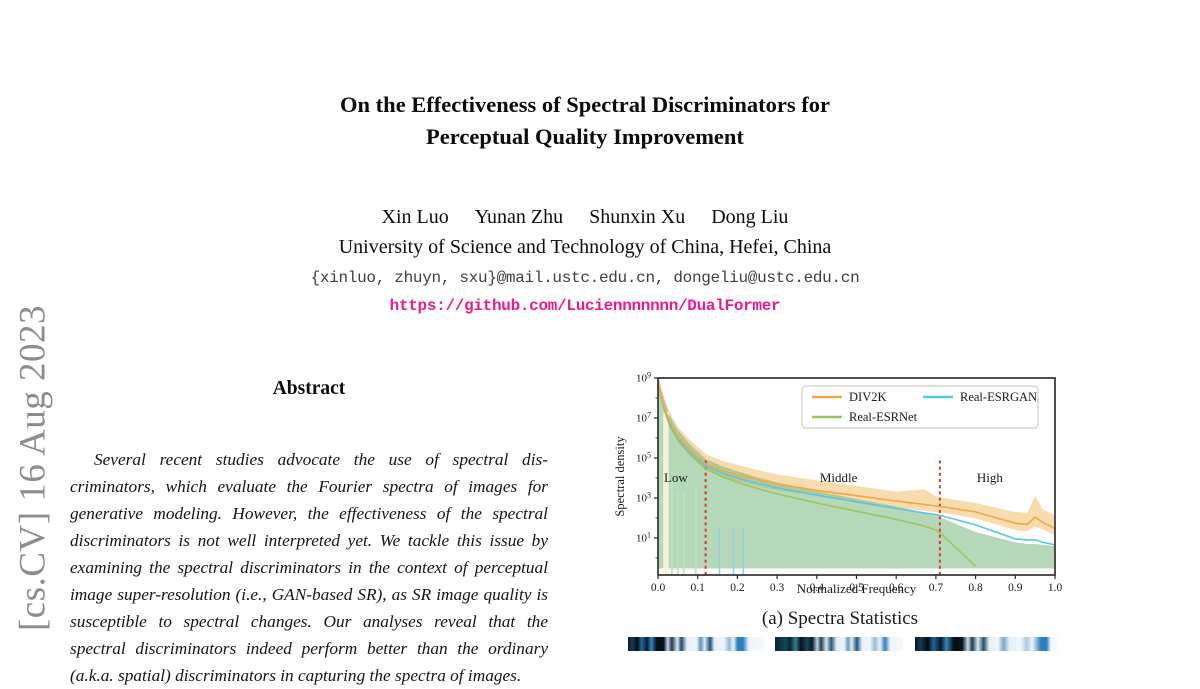 The height and width of the screenshot is (689, 1200). I want to click on svg-text: Normalized Frequency, so click(857, 588).